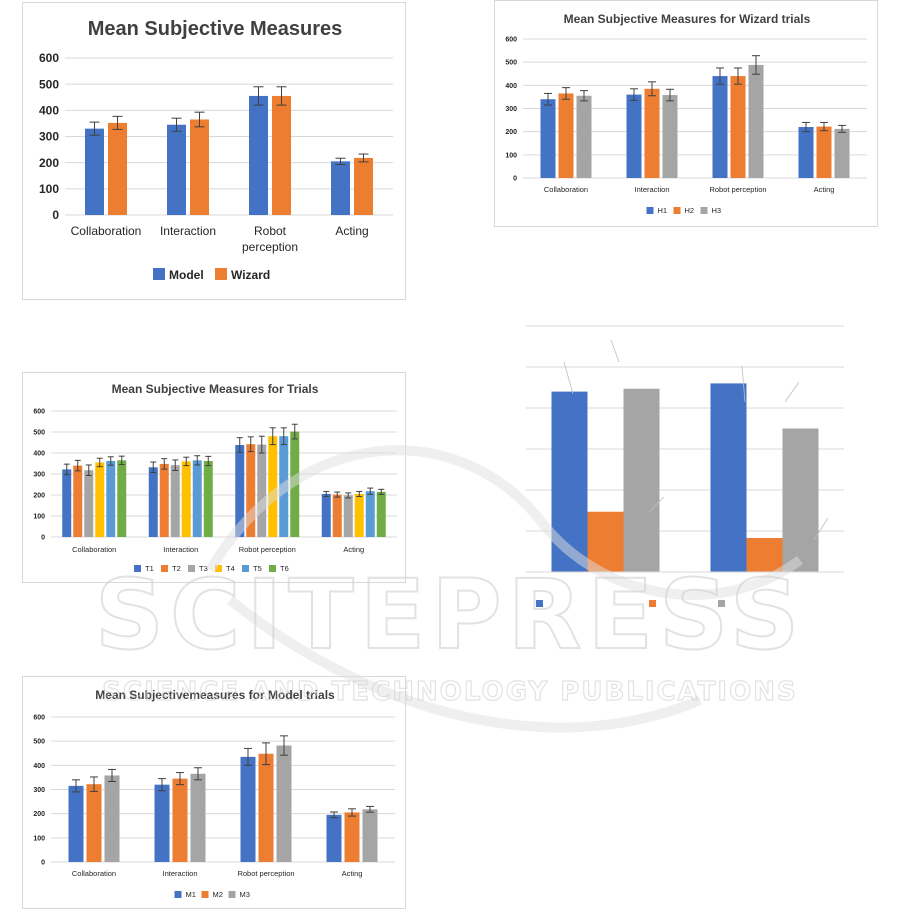 The height and width of the screenshot is (912, 901). What do you see at coordinates (176, 568) in the screenshot?
I see `legend-label: T2` at bounding box center [176, 568].